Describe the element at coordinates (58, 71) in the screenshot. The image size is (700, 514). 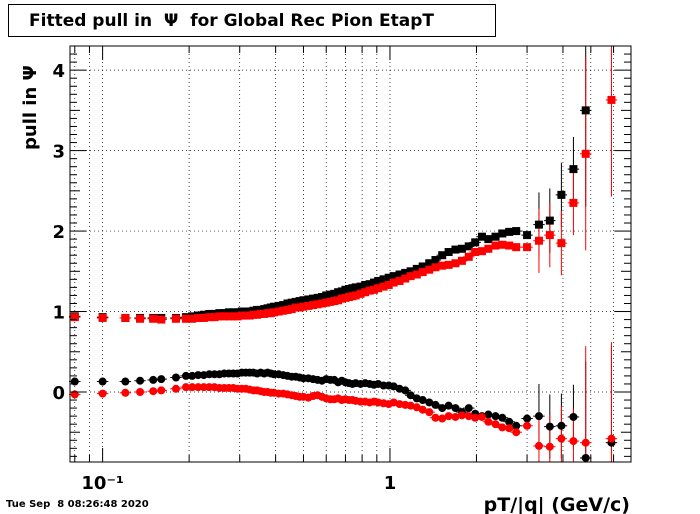
I see `y-tick-label: 4` at that location.